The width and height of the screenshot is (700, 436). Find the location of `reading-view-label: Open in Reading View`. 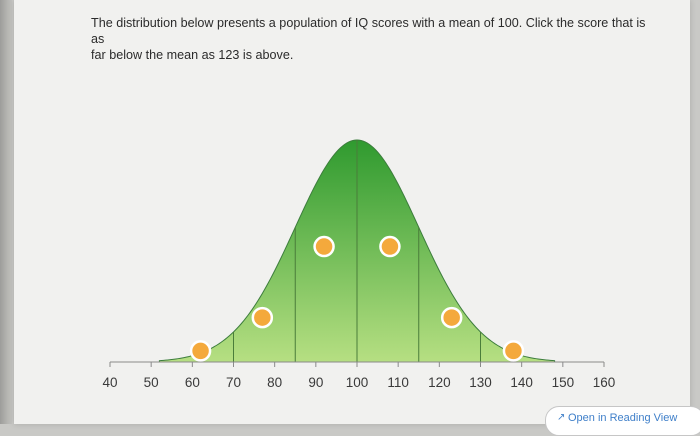

reading-view-label: Open in Reading View is located at coordinates (623, 418).